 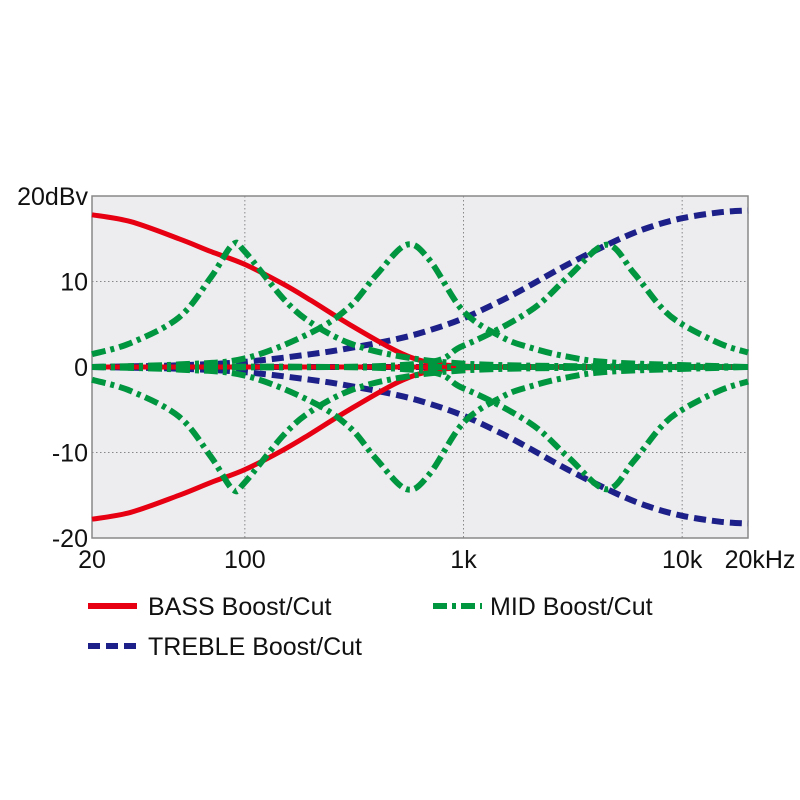 I want to click on y-axis-ticks: 20dBv 10 0 -10 -20, so click(x=52, y=368).